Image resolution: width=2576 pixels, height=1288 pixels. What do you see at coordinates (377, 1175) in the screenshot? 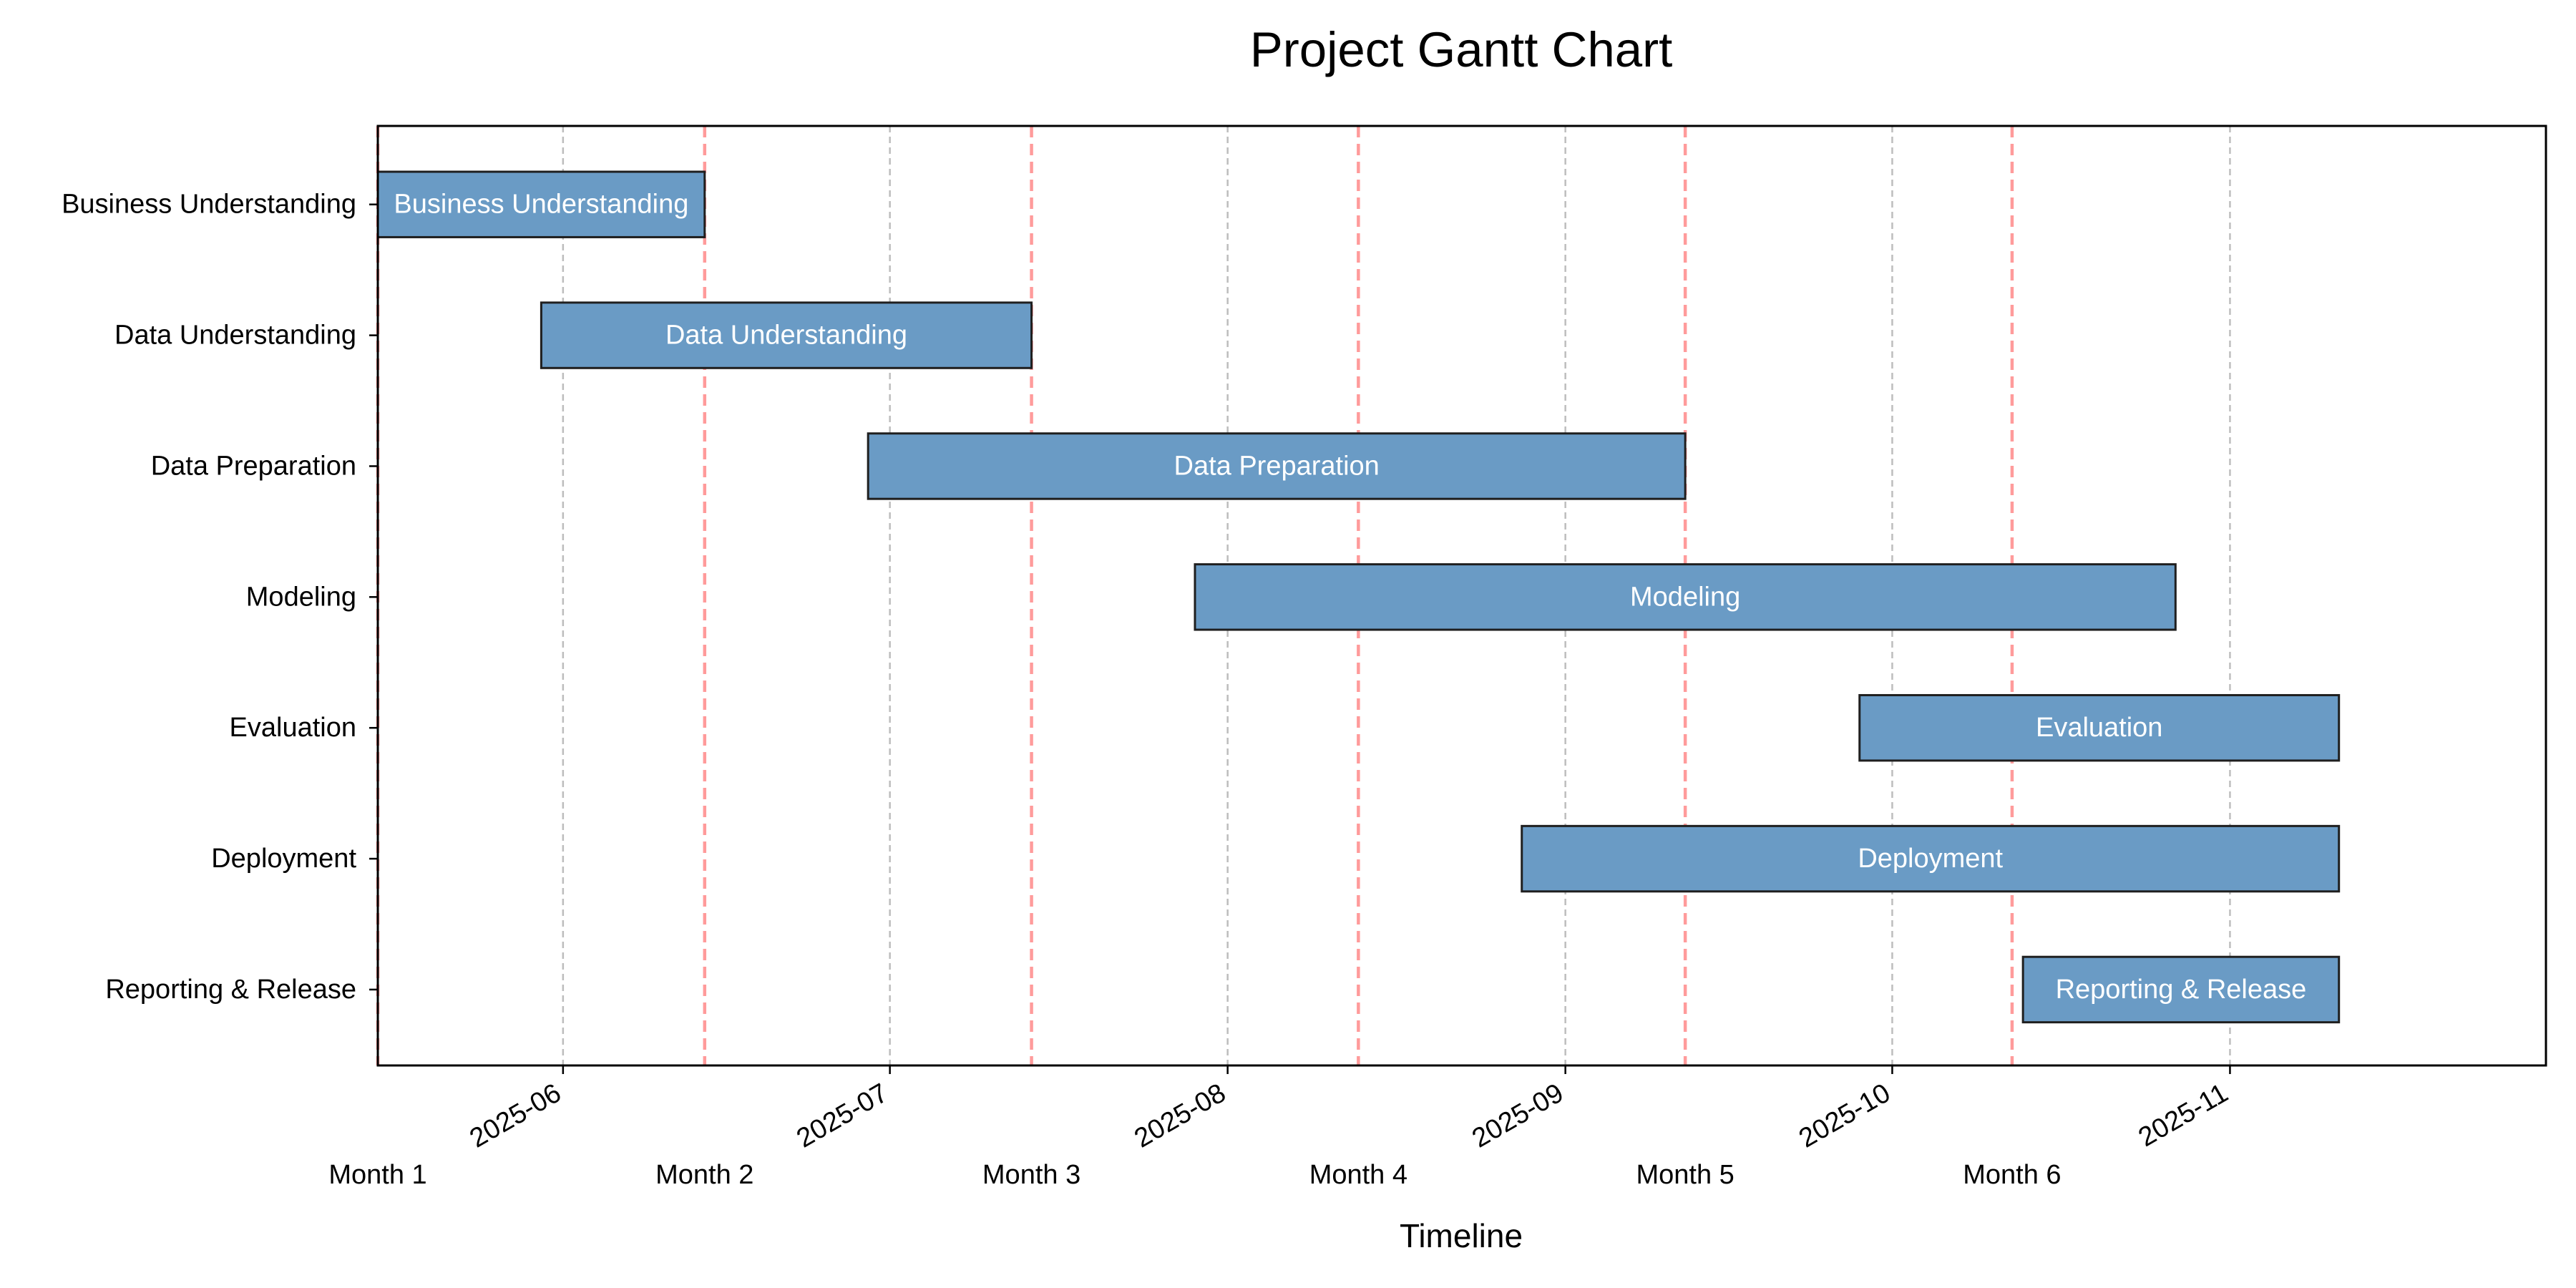
I see `milestone-label: Month 1` at bounding box center [377, 1175].